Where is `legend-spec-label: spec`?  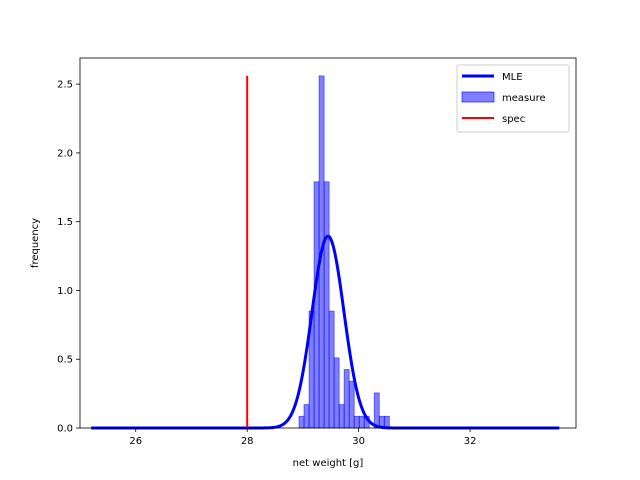 legend-spec-label: spec is located at coordinates (513, 119).